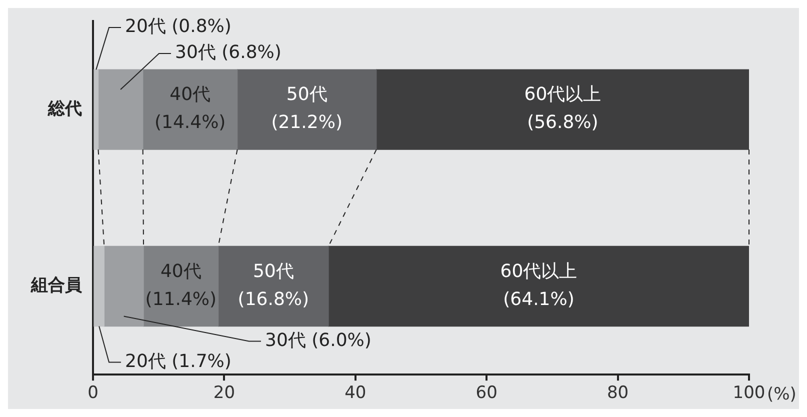  I want to click on x-tick-label: 60, so click(487, 393).